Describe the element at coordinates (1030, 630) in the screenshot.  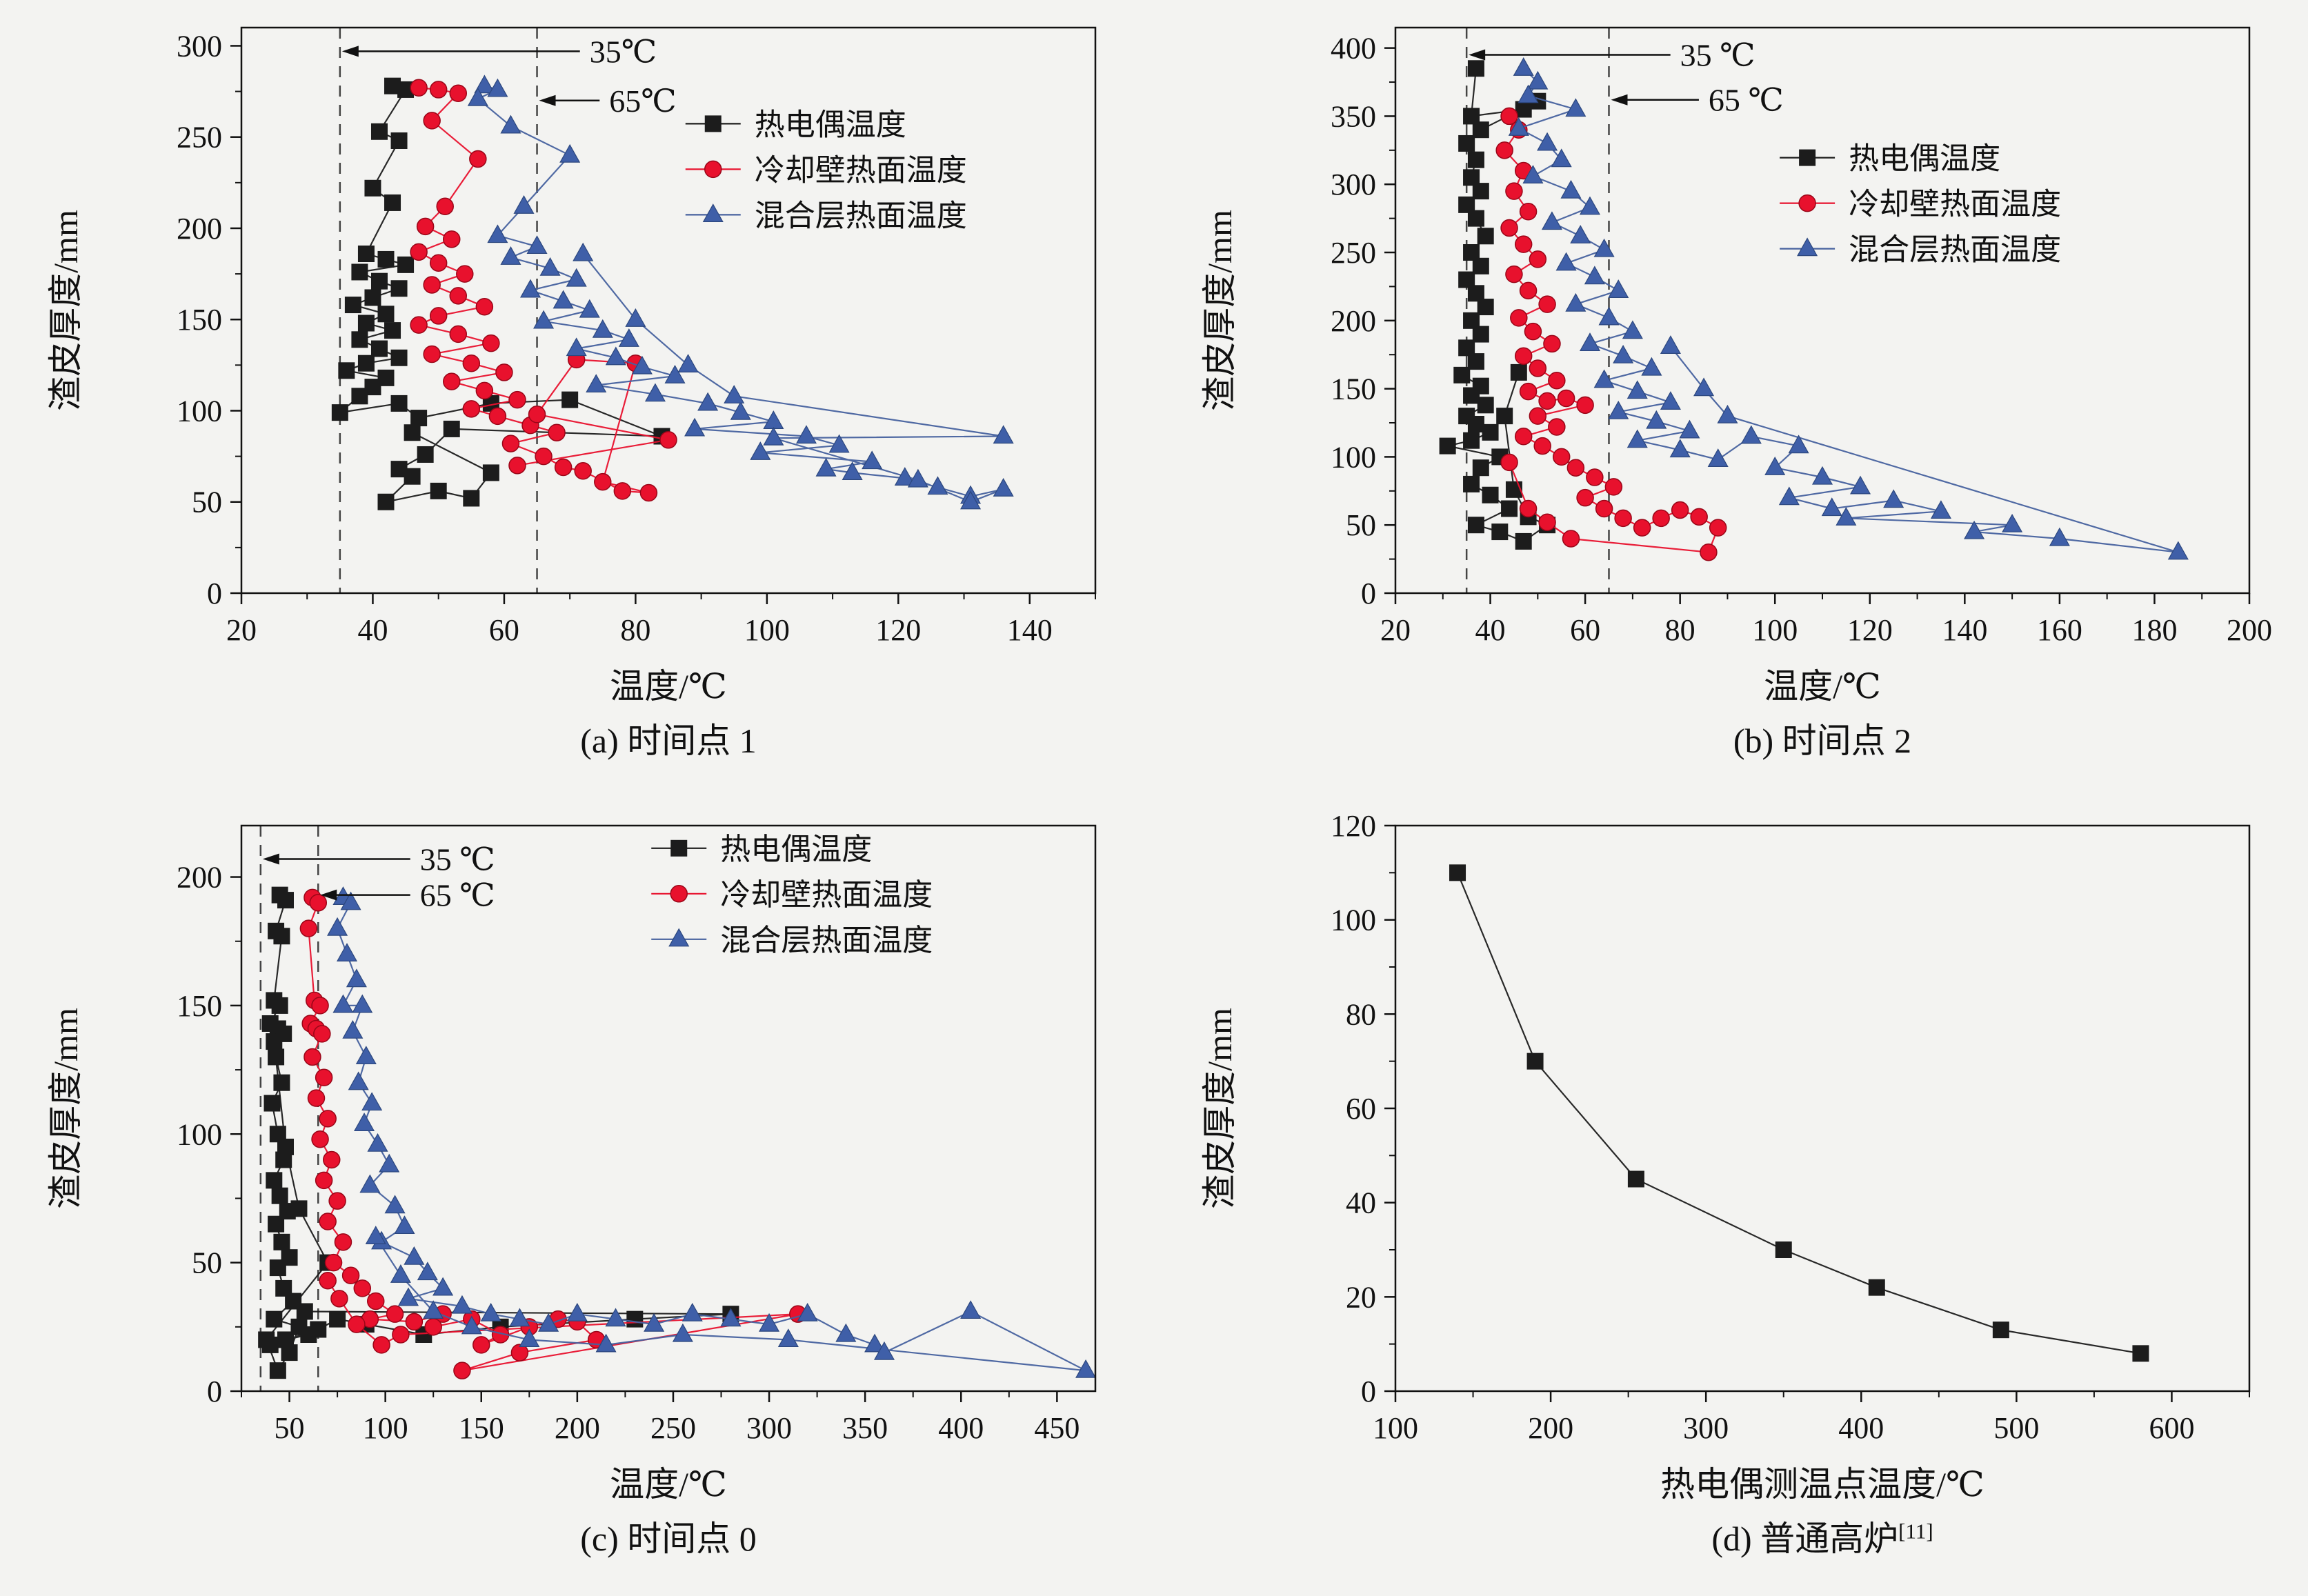
I see `x-tick-label: 140` at that location.